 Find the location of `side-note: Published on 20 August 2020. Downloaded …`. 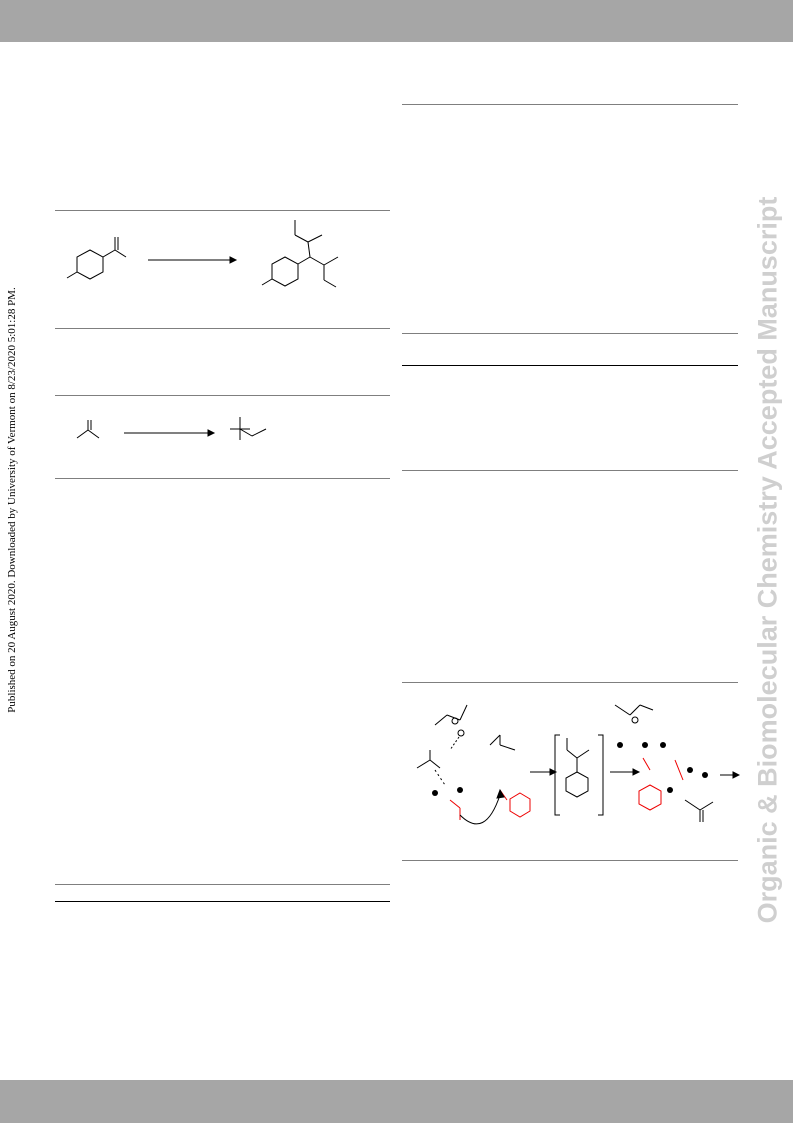

side-note: Published on 20 August 2020. Downloaded … is located at coordinates (12, 500).